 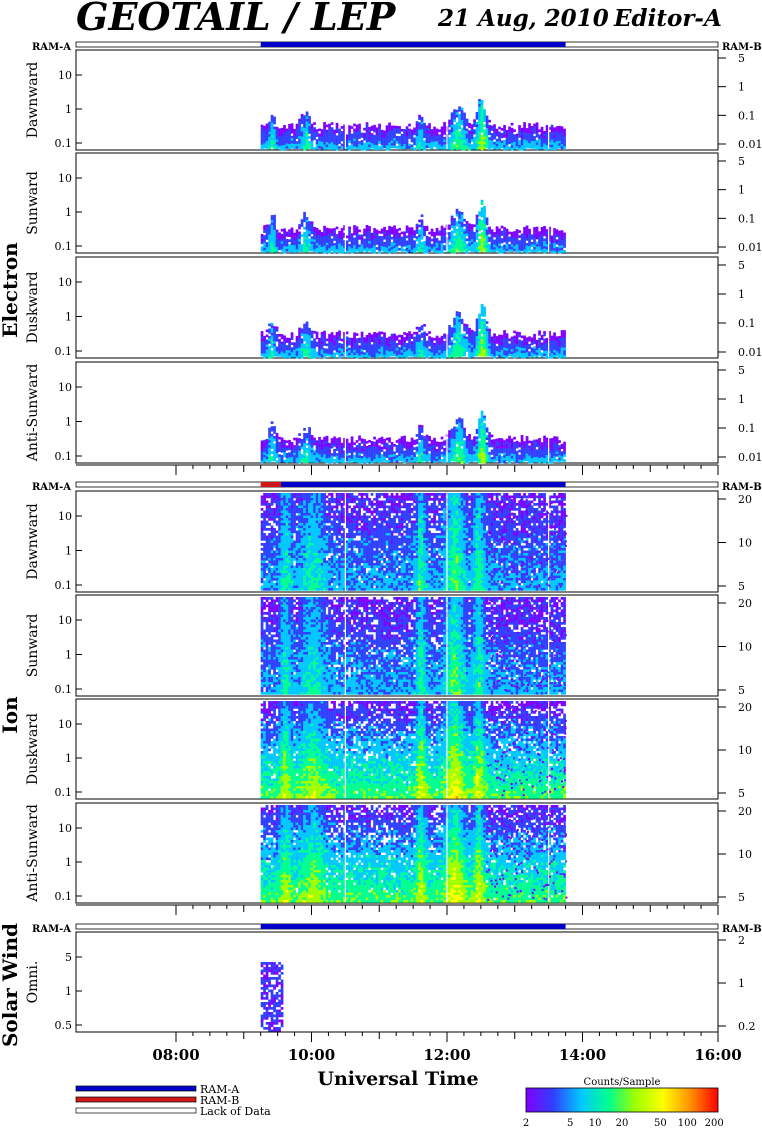 I want to click on panel-anti-sunward: 10 1 0.1 5 1 0.1 0.01 Anti-Sunward, so click(x=393, y=412).